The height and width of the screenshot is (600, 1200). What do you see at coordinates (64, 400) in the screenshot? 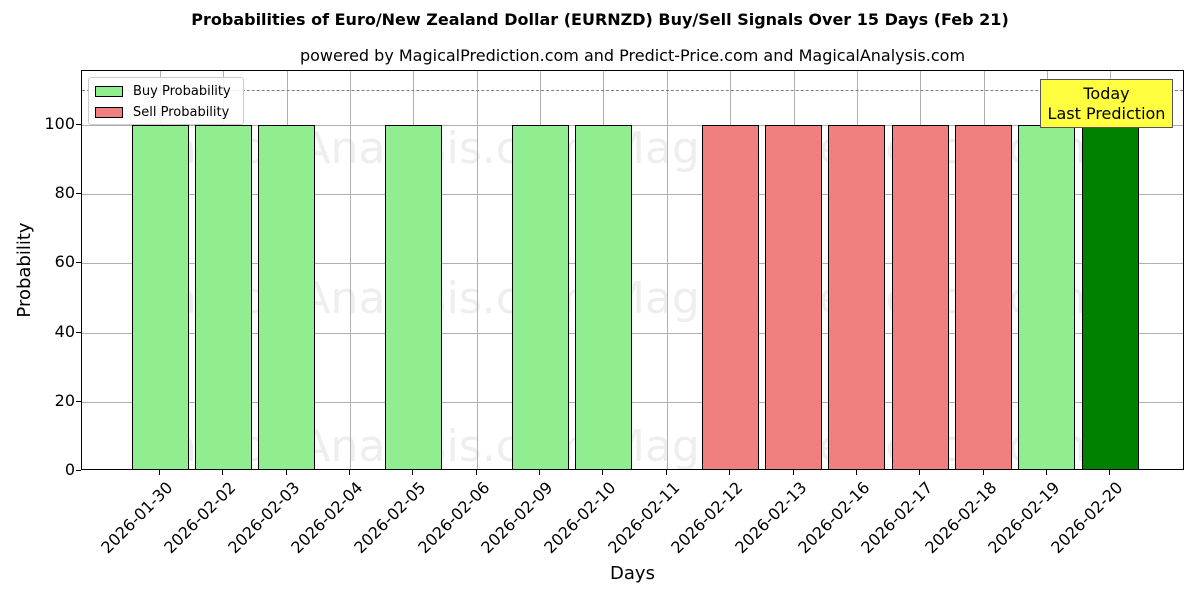
I see `y-tick-label: 20` at bounding box center [64, 400].